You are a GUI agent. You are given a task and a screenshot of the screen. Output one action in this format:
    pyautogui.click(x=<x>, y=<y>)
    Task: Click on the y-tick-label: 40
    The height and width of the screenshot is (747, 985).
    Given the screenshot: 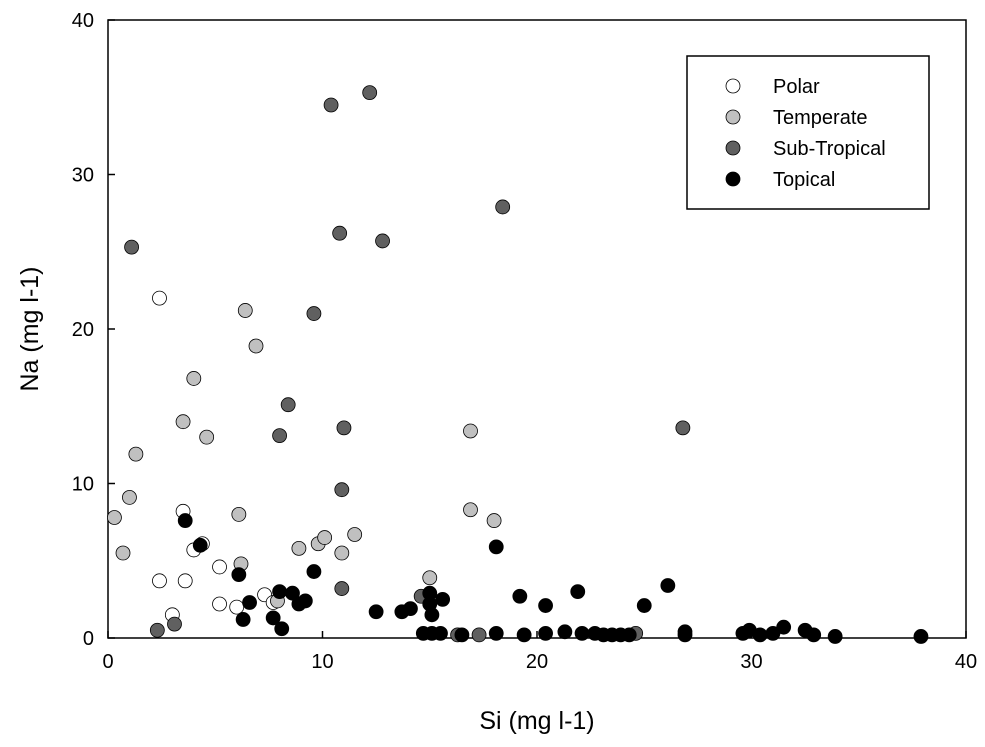 What is the action you would take?
    pyautogui.click(x=83, y=21)
    